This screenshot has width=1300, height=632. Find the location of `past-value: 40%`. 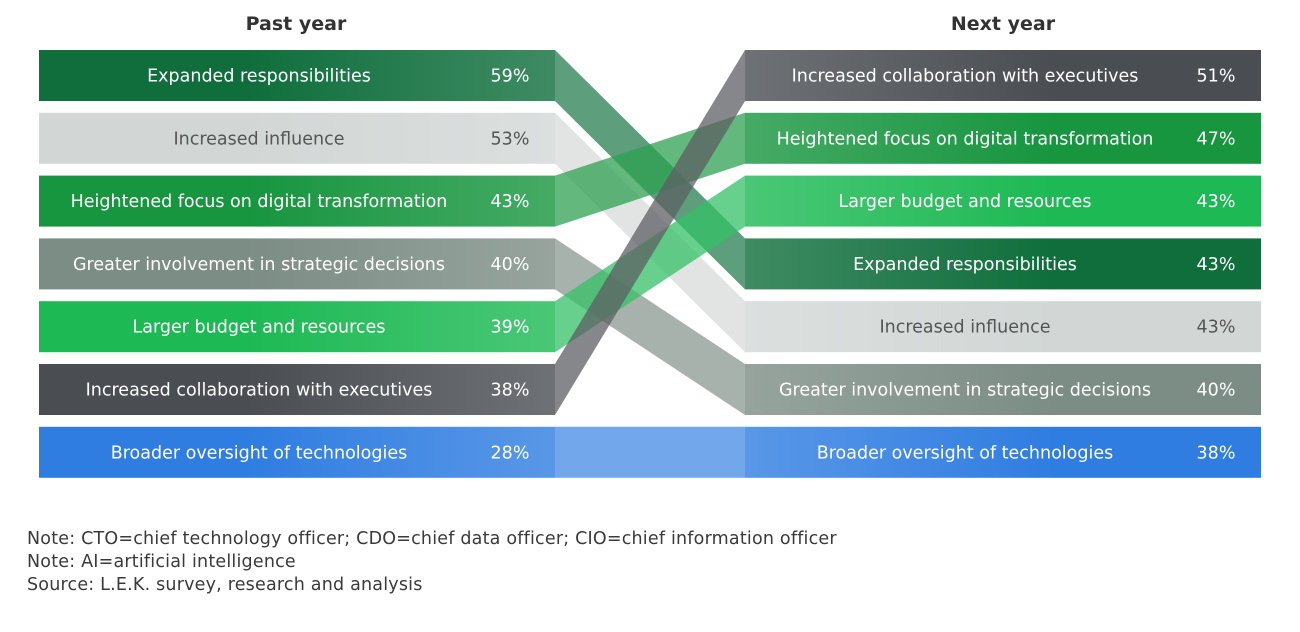

past-value: 40% is located at coordinates (510, 265).